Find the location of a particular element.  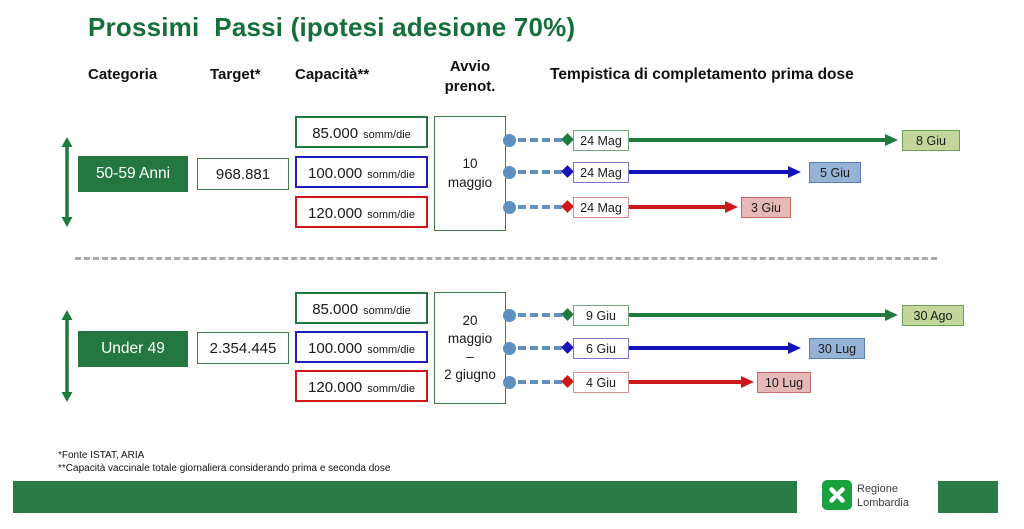

start-date-box: 4 Giu is located at coordinates (601, 382).